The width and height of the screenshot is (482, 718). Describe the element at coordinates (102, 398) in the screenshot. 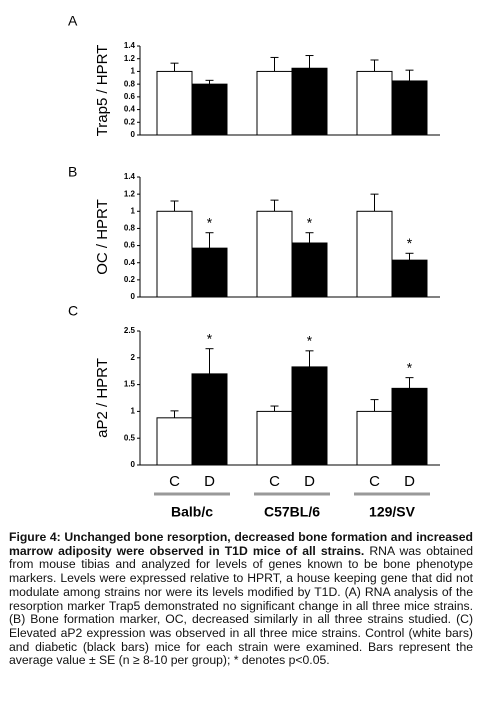

I see `y-axis-label: aP2 / HPRT` at that location.